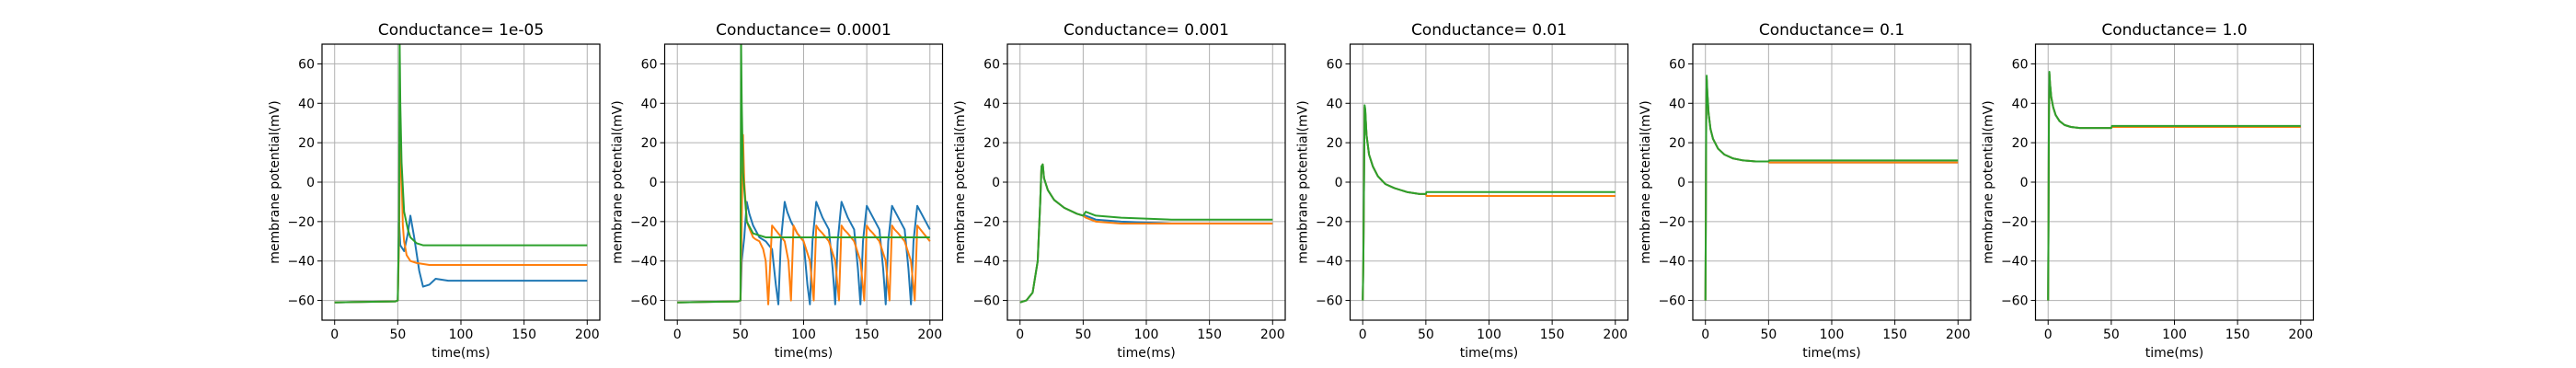 Image resolution: width=2576 pixels, height=368 pixels. What do you see at coordinates (1489, 30) in the screenshot?
I see `subplot-title: Conductance= 0.01` at bounding box center [1489, 30].